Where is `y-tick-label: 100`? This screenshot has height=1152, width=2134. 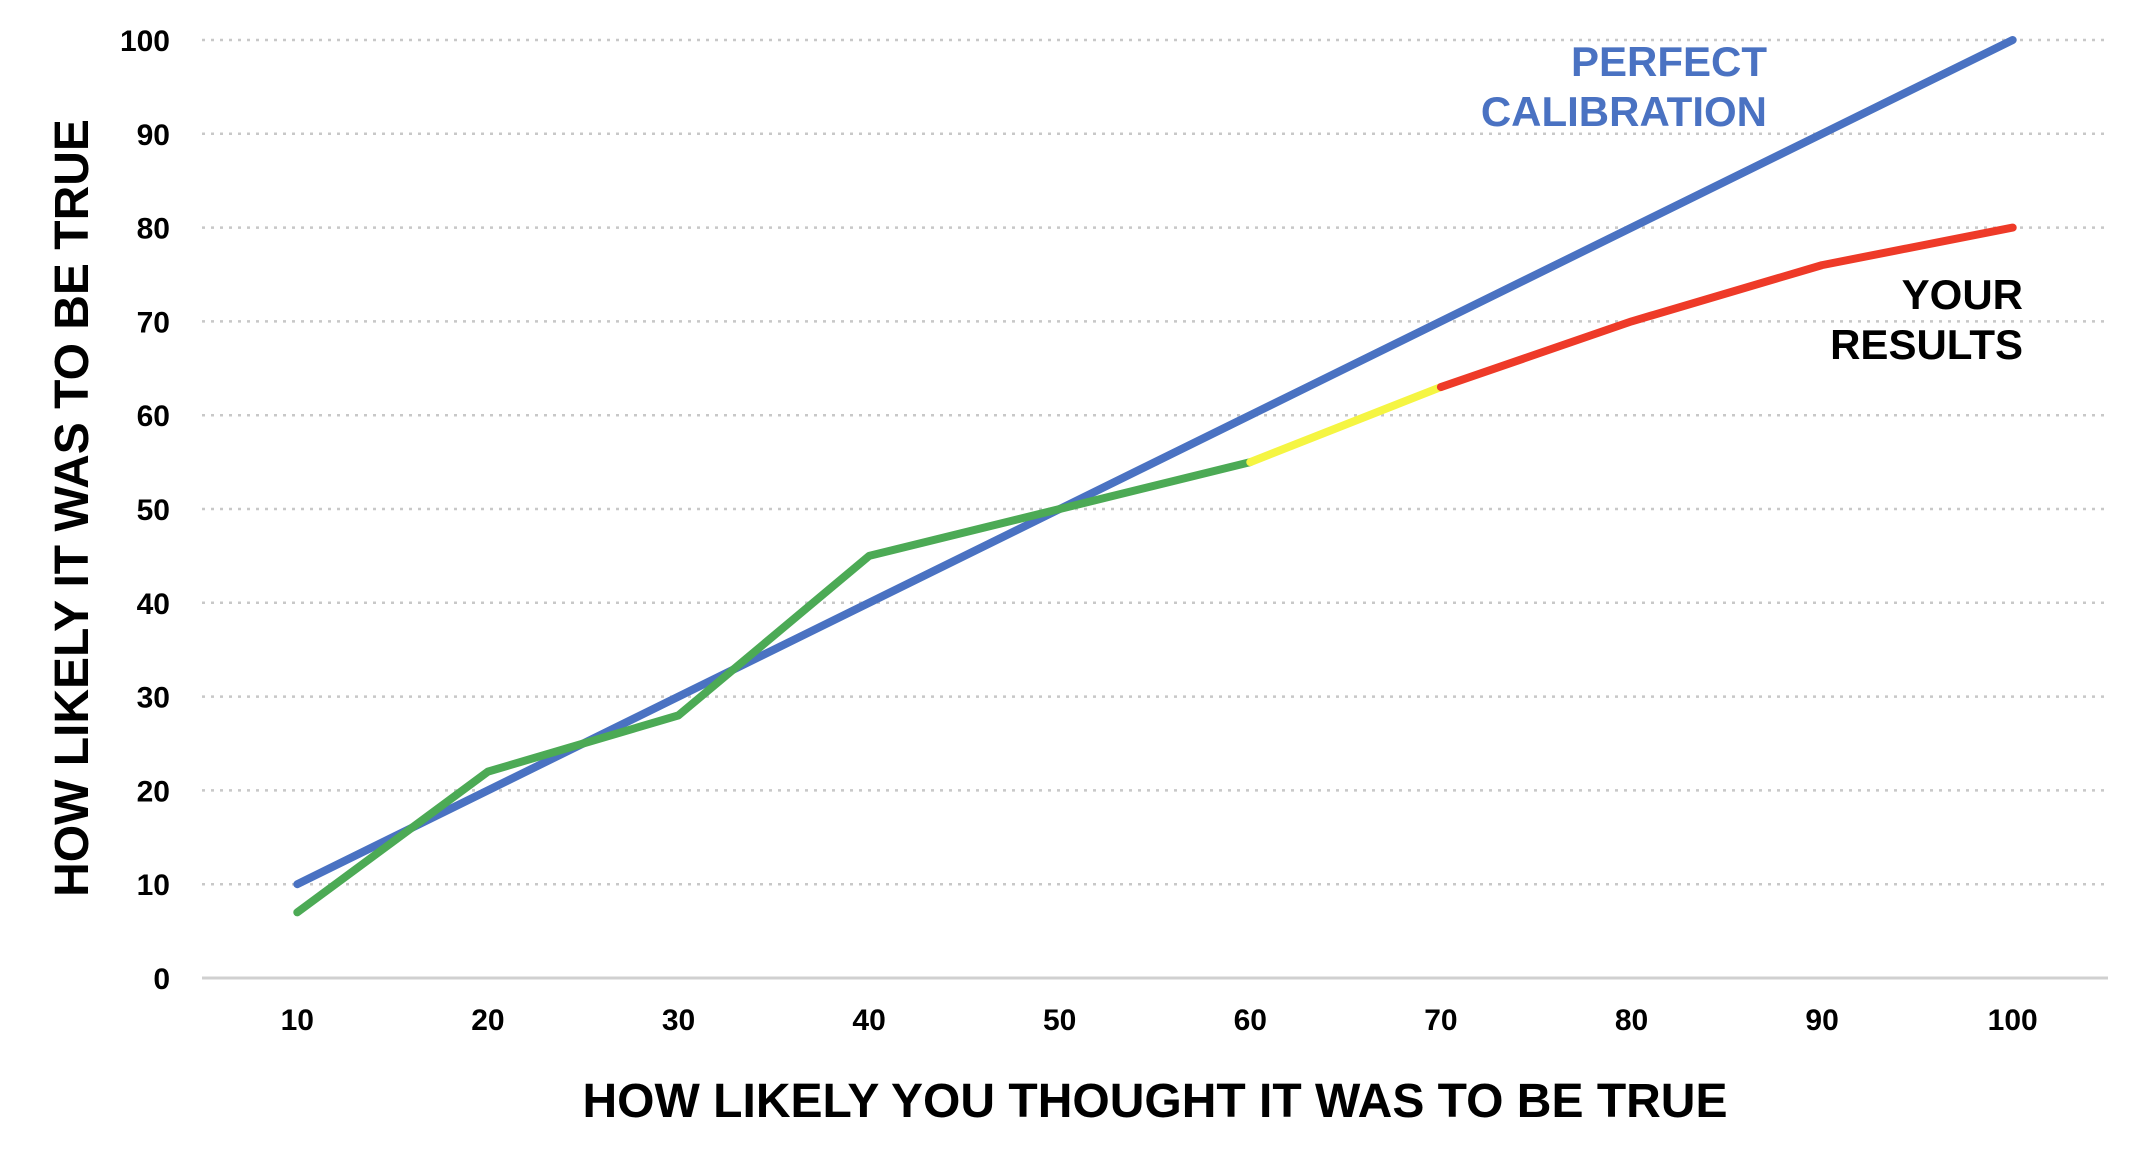 y-tick-label: 100 is located at coordinates (145, 41).